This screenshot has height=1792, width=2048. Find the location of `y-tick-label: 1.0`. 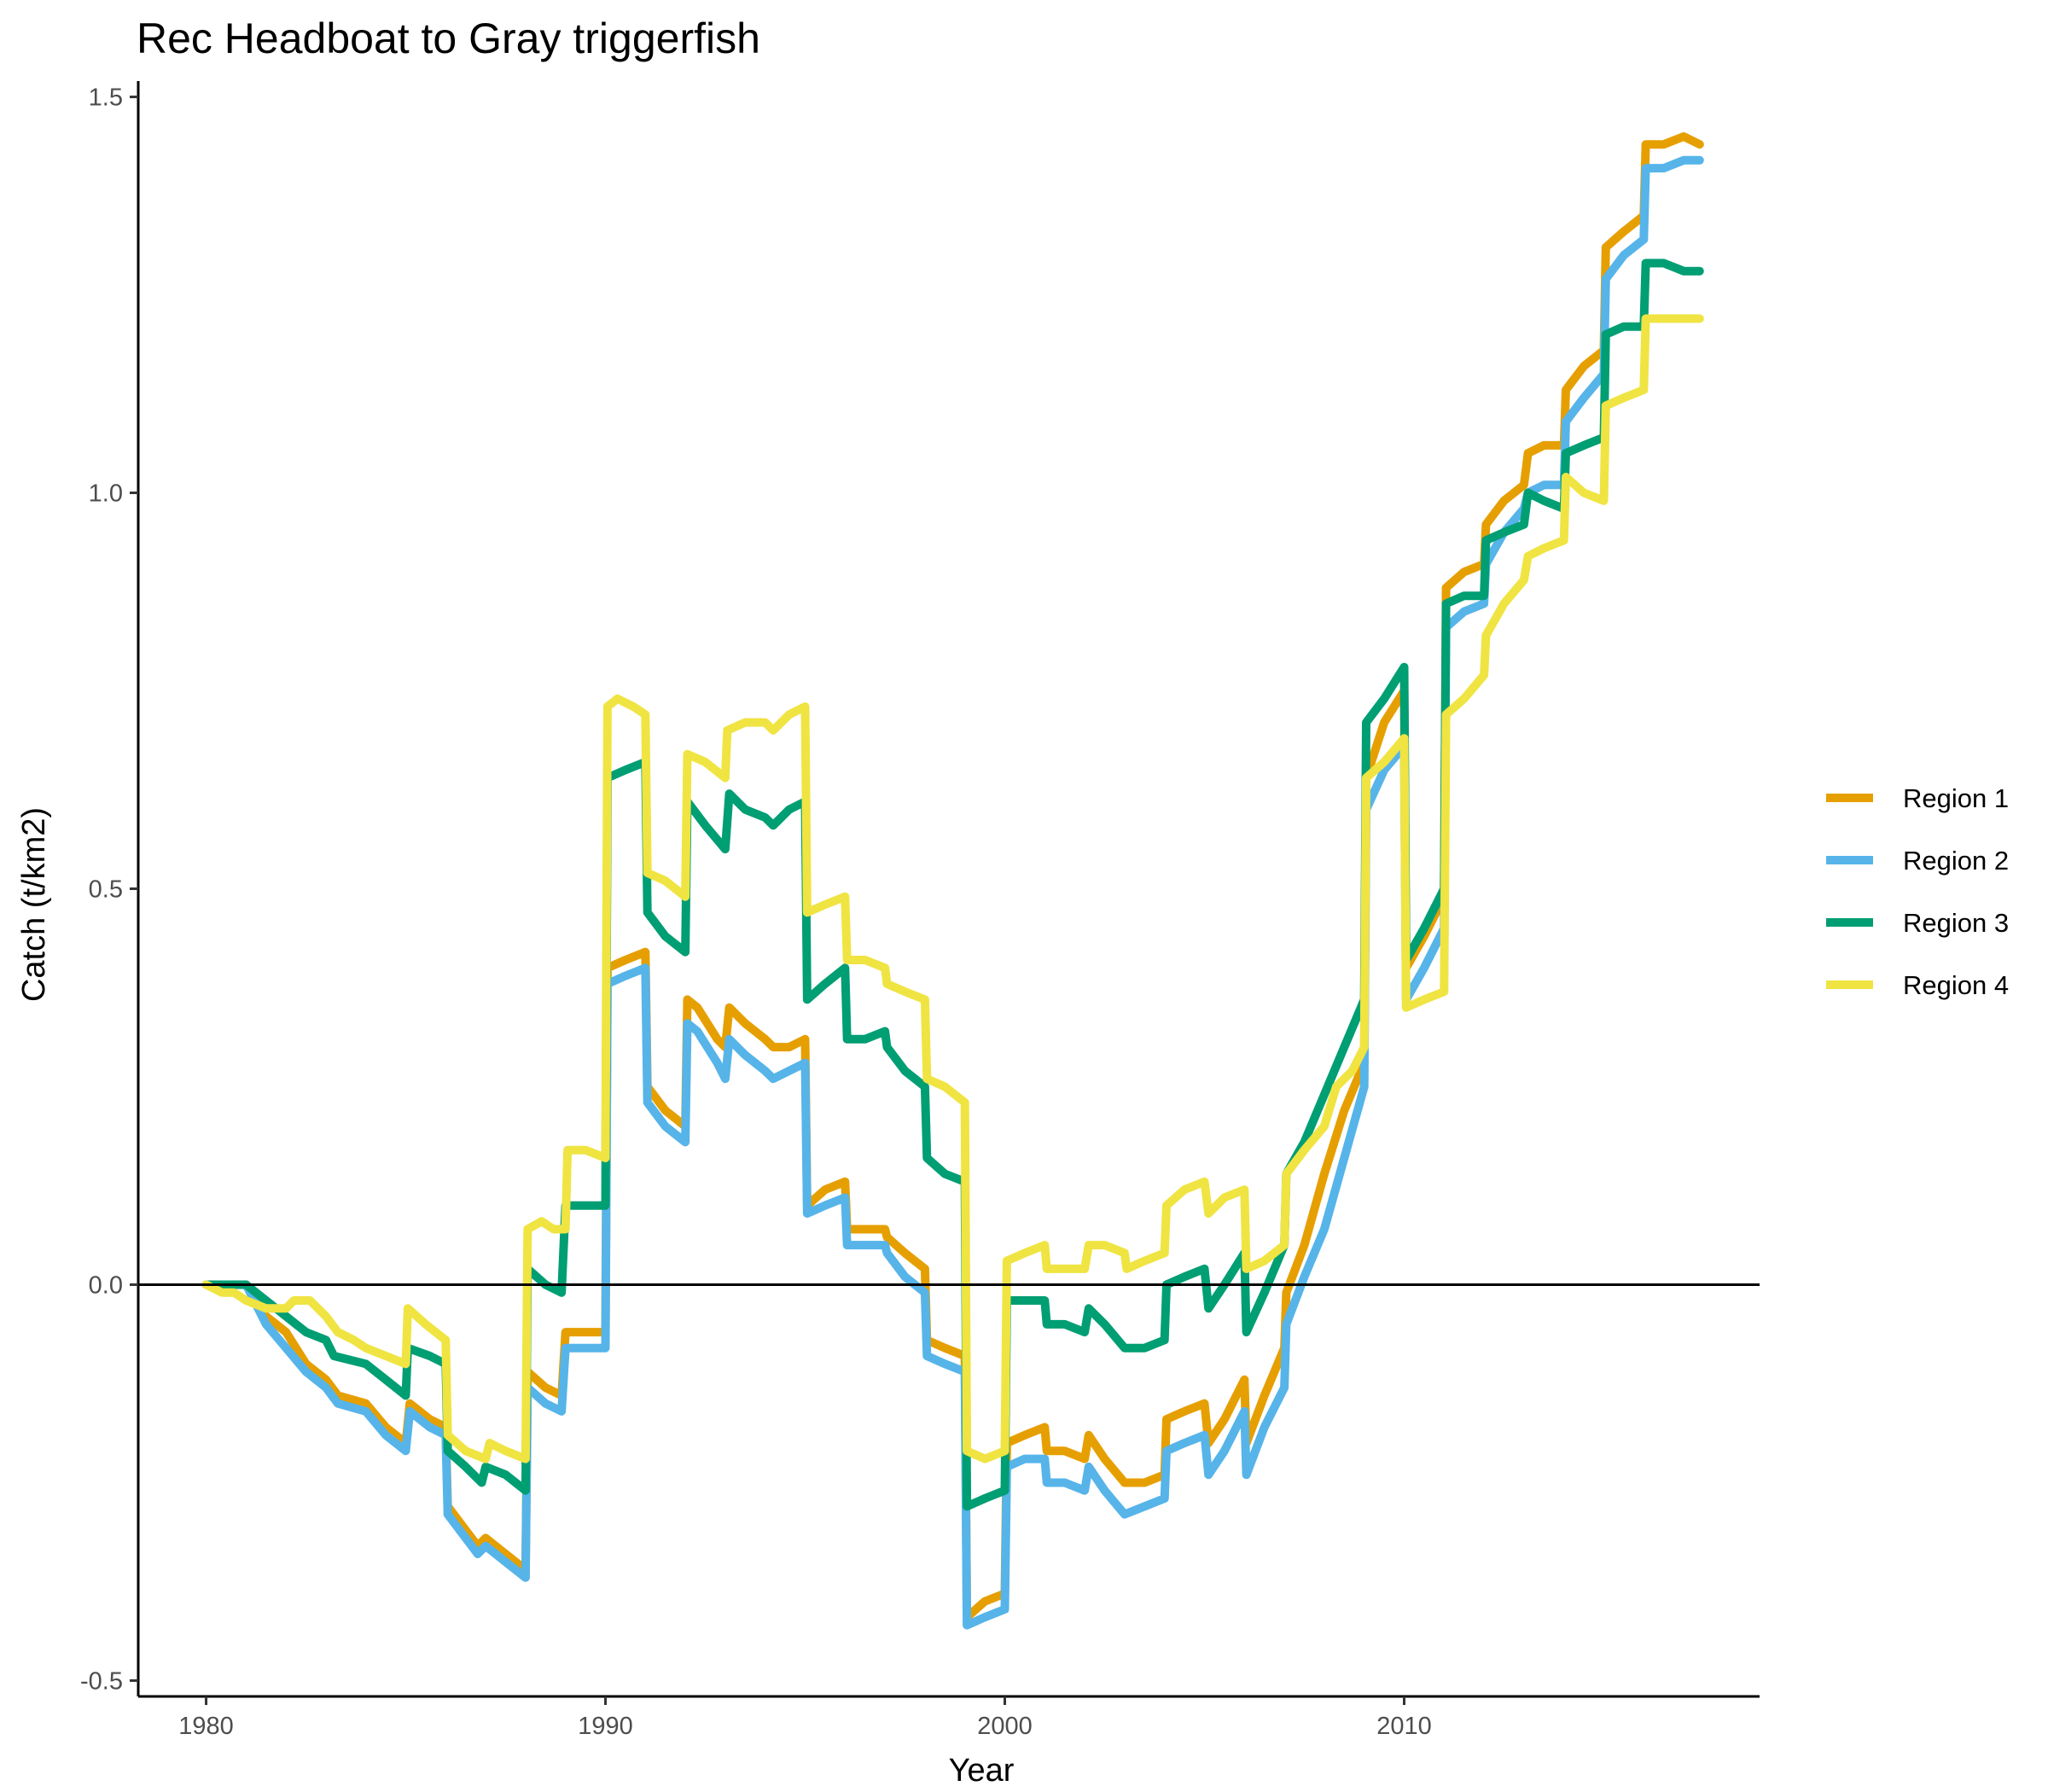

y-tick-label: 1.0 is located at coordinates (106, 494).